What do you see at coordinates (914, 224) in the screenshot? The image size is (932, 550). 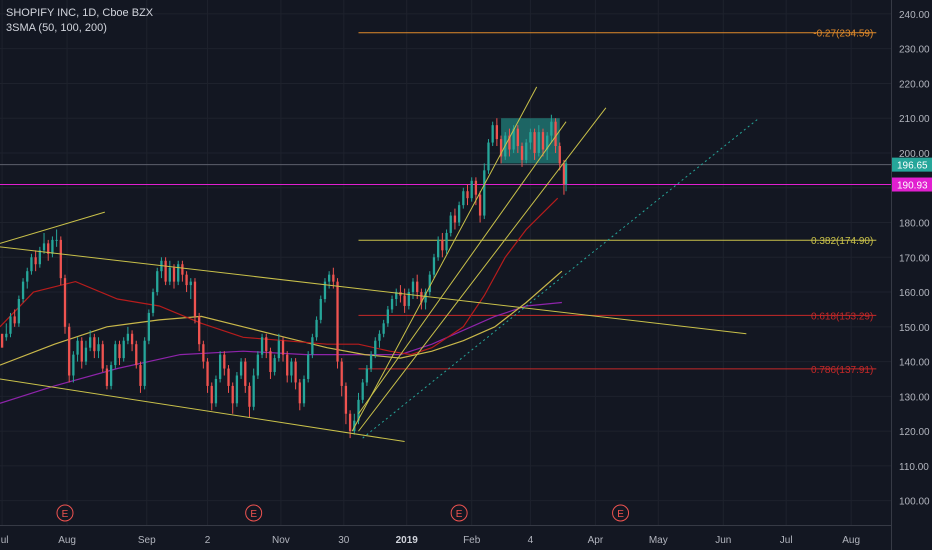 I see `y-tick-label: 180.00` at bounding box center [914, 224].